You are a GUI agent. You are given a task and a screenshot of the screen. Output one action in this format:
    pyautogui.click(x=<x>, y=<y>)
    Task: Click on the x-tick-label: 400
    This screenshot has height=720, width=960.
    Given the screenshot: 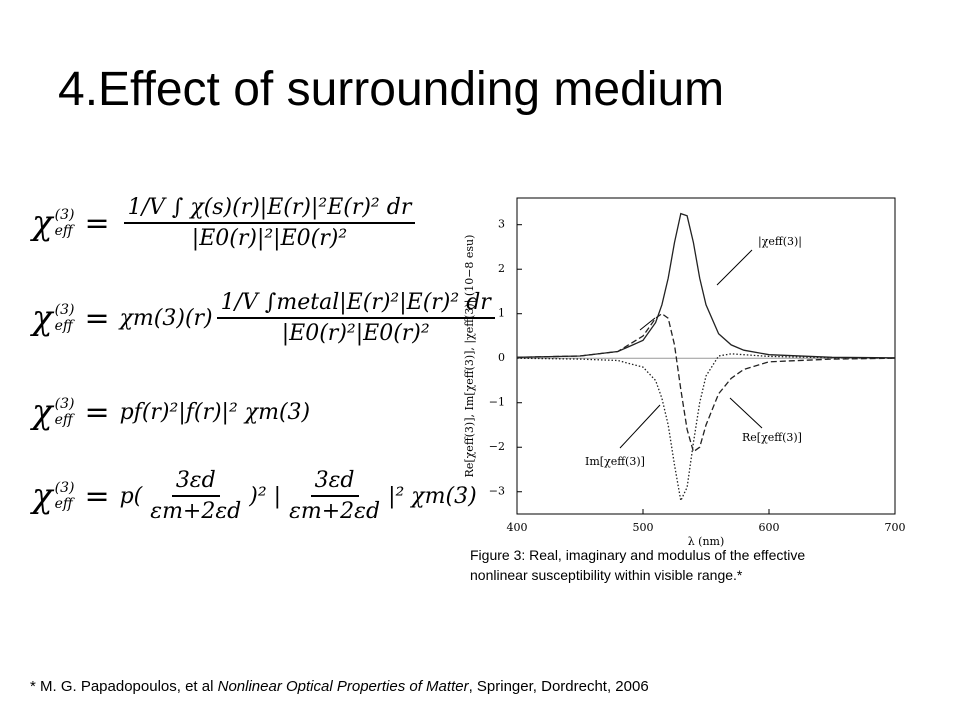 What is the action you would take?
    pyautogui.click(x=517, y=527)
    